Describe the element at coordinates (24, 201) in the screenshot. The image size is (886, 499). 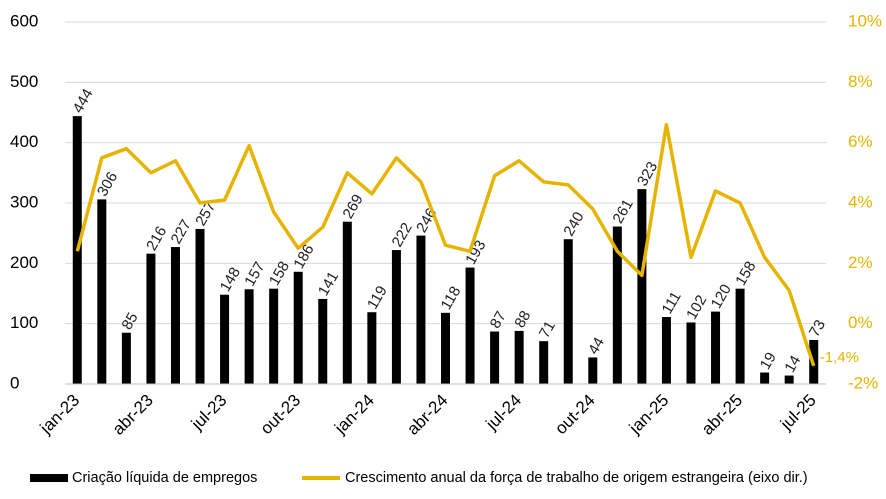
I see `y-tick-label: 300` at that location.